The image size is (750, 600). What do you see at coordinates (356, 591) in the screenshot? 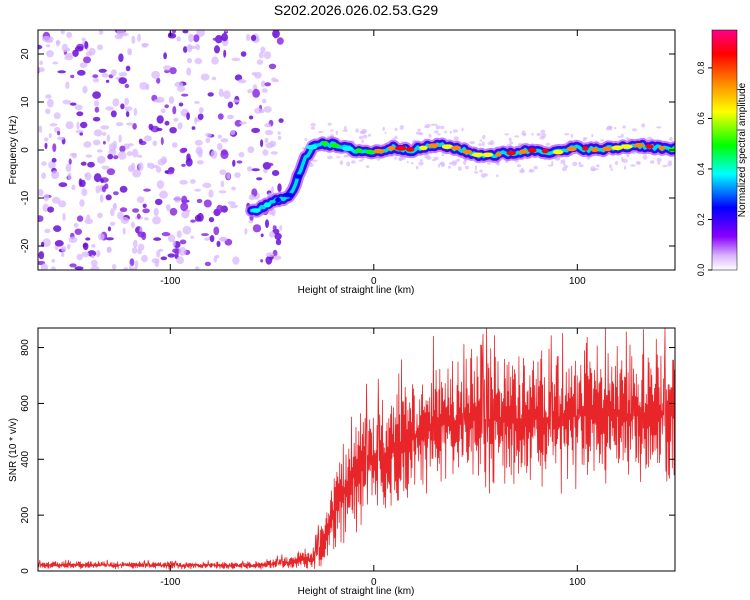
I see `snr-x-axis-label: Height of straight line (km)` at bounding box center [356, 591].